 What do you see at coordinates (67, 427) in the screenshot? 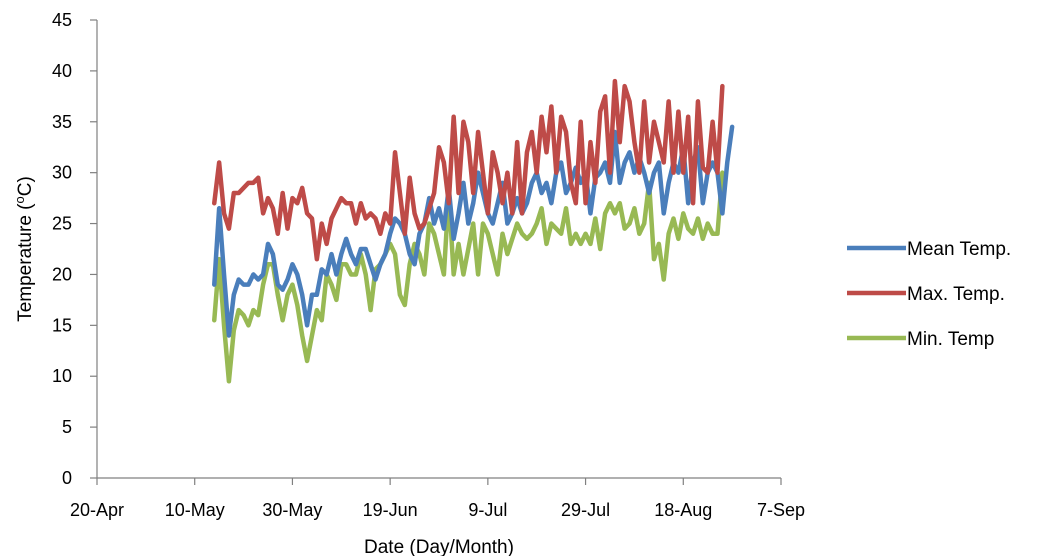
I see `y-tick-label: 5` at bounding box center [67, 427].